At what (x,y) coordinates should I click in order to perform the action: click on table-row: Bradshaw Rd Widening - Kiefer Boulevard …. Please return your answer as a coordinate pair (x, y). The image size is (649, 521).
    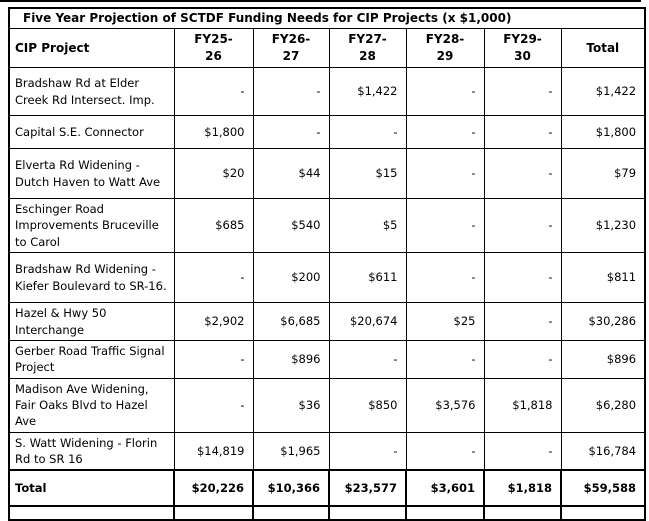
    Looking at the image, I should click on (327, 278).